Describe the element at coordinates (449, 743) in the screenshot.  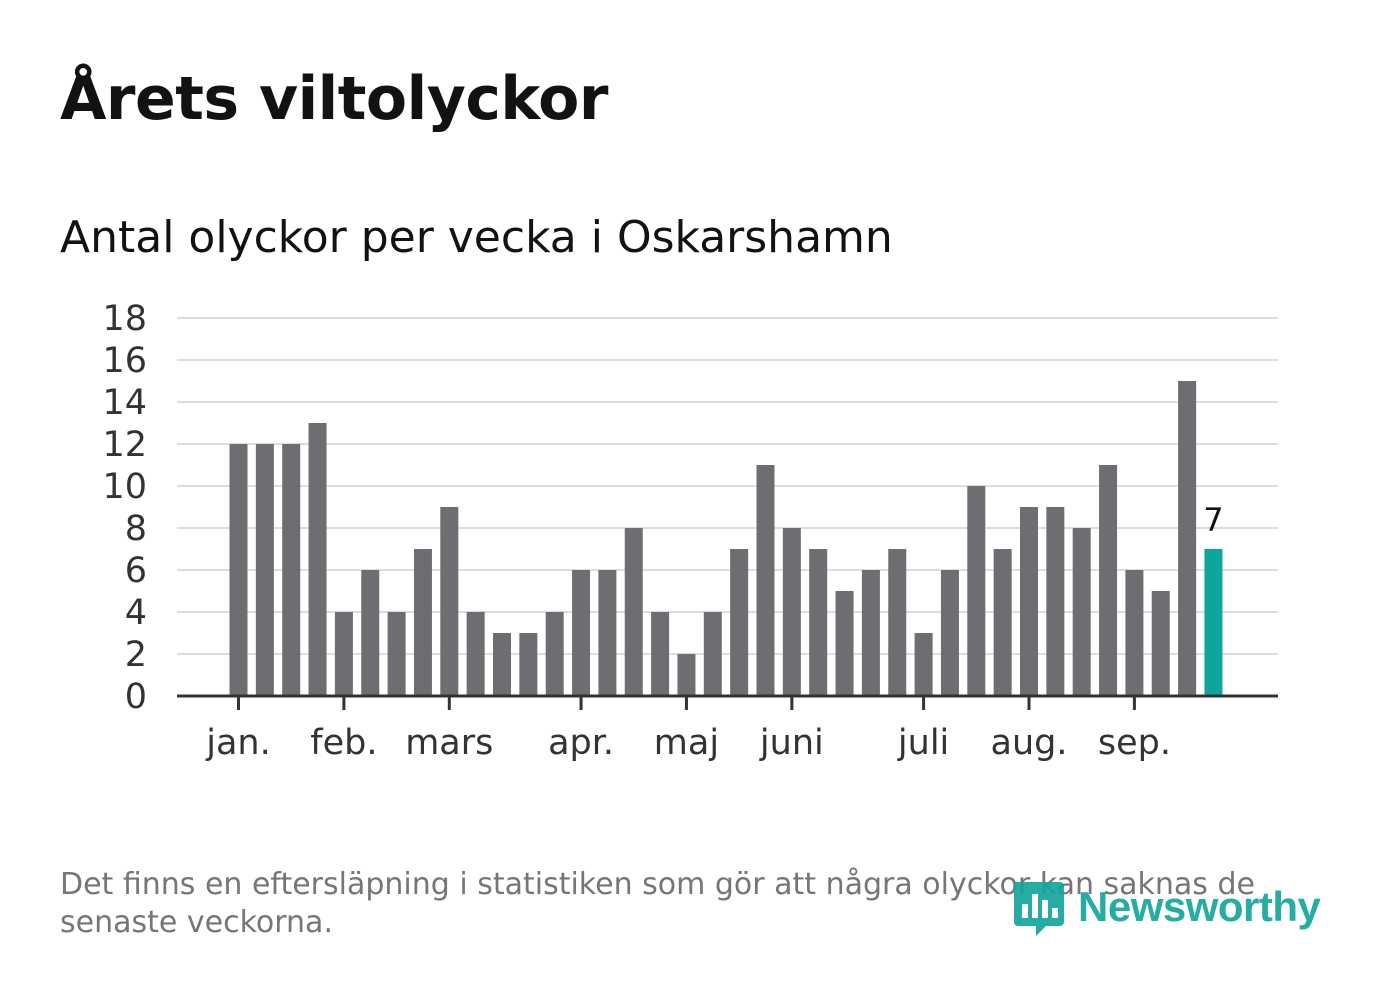
I see `x-tick-label: mars` at that location.